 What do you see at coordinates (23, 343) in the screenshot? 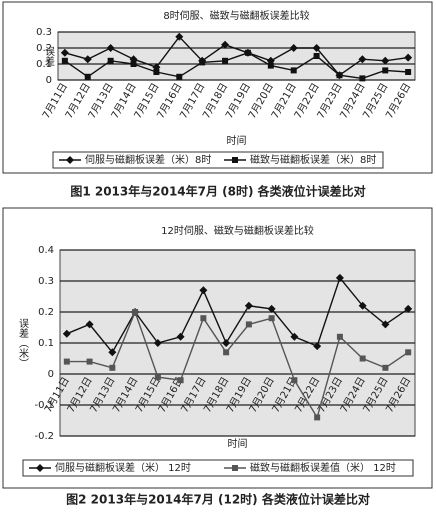
I see `y-axis-label: 误差（米）` at bounding box center [23, 343].